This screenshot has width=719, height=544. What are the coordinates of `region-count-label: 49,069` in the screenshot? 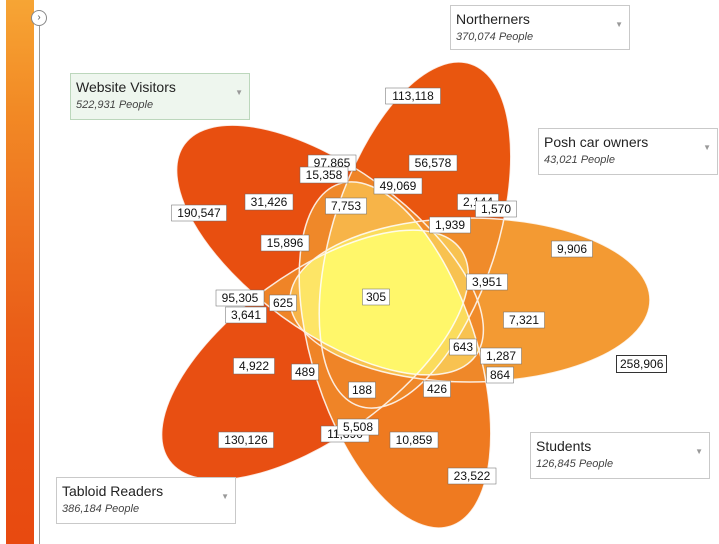 It's located at (398, 186).